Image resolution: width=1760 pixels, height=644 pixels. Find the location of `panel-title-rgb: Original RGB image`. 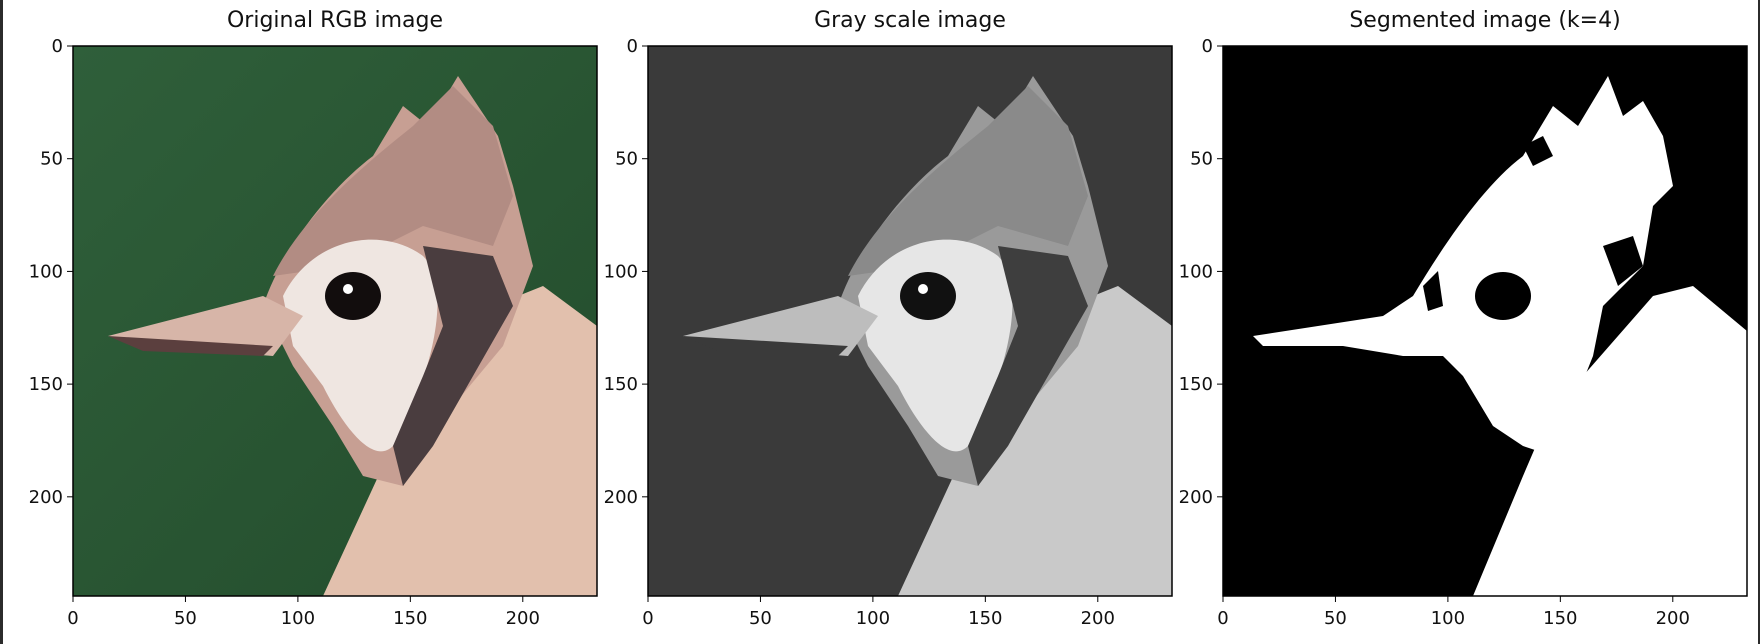

panel-title-rgb: Original RGB image is located at coordinates (335, 20).